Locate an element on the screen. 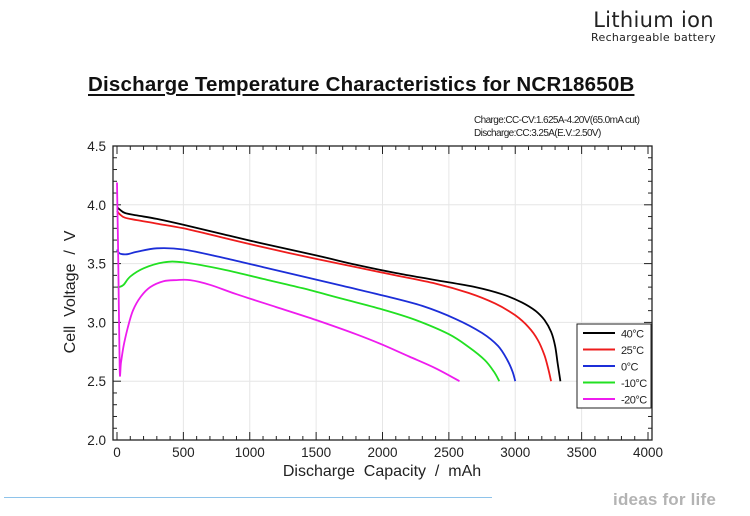 This screenshot has width=750, height=516. x-axis-label: Discharge Capacity / mAh is located at coordinates (382, 471).